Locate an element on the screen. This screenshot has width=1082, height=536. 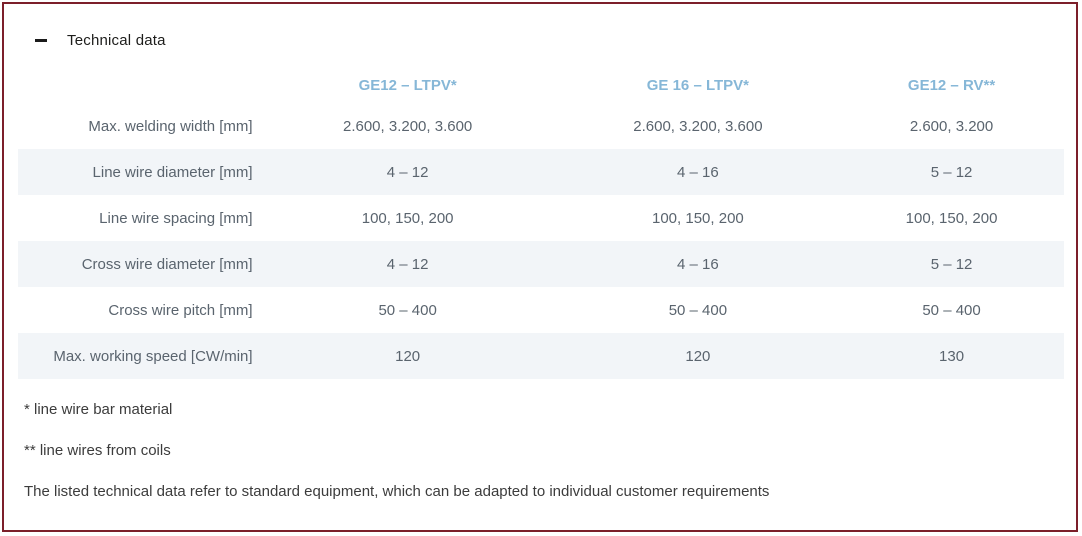
section-title: Technical data is located at coordinates (116, 40).